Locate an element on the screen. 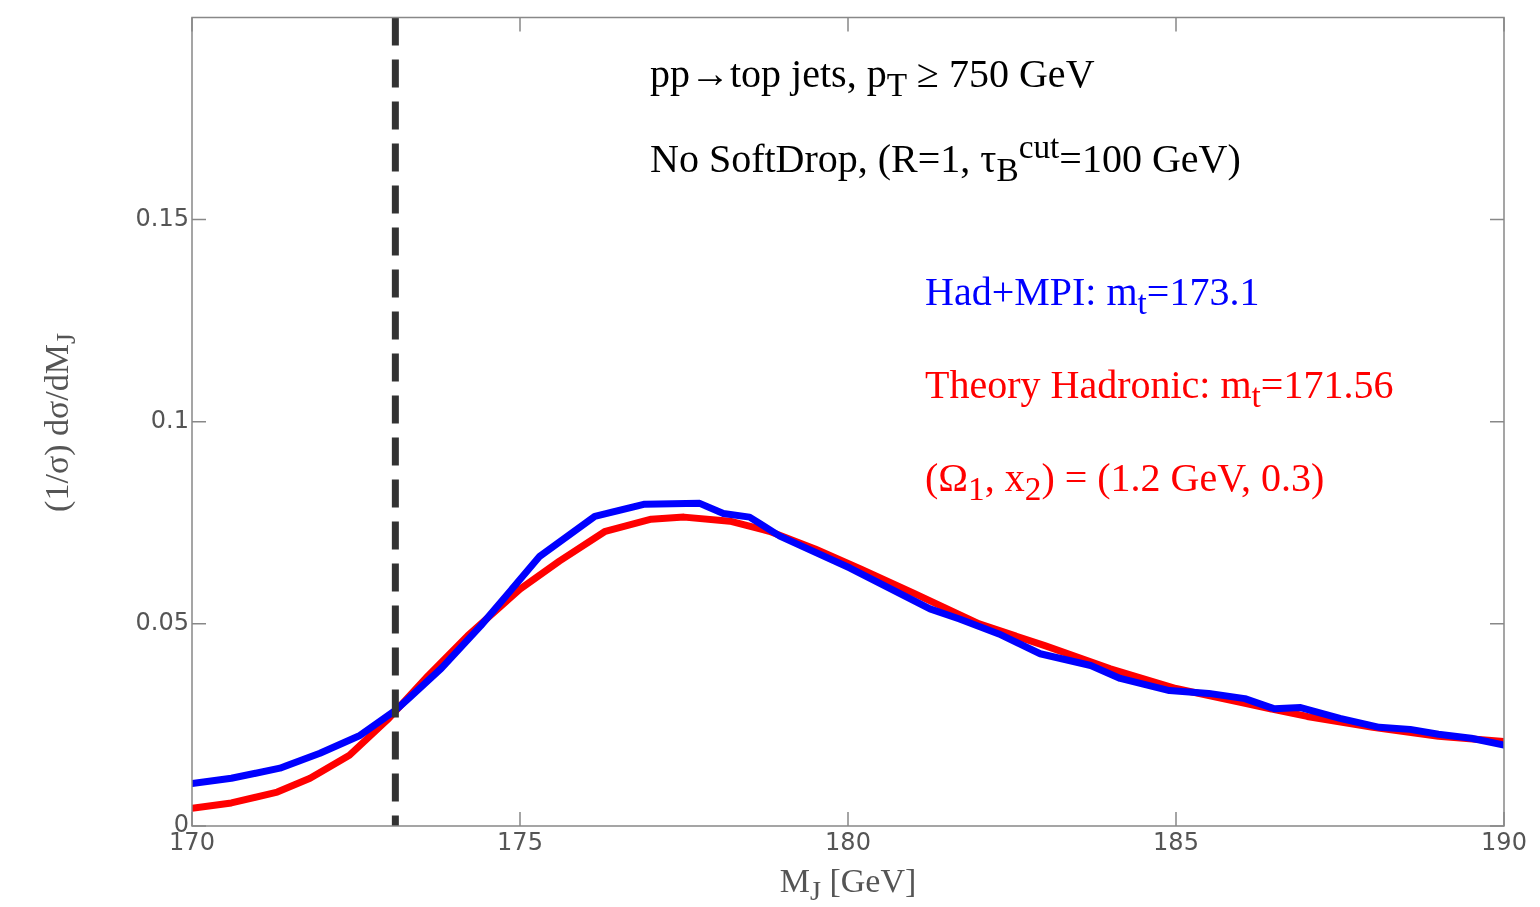 This screenshot has height=907, width=1540. x-tick-label: 180 is located at coordinates (848, 841).